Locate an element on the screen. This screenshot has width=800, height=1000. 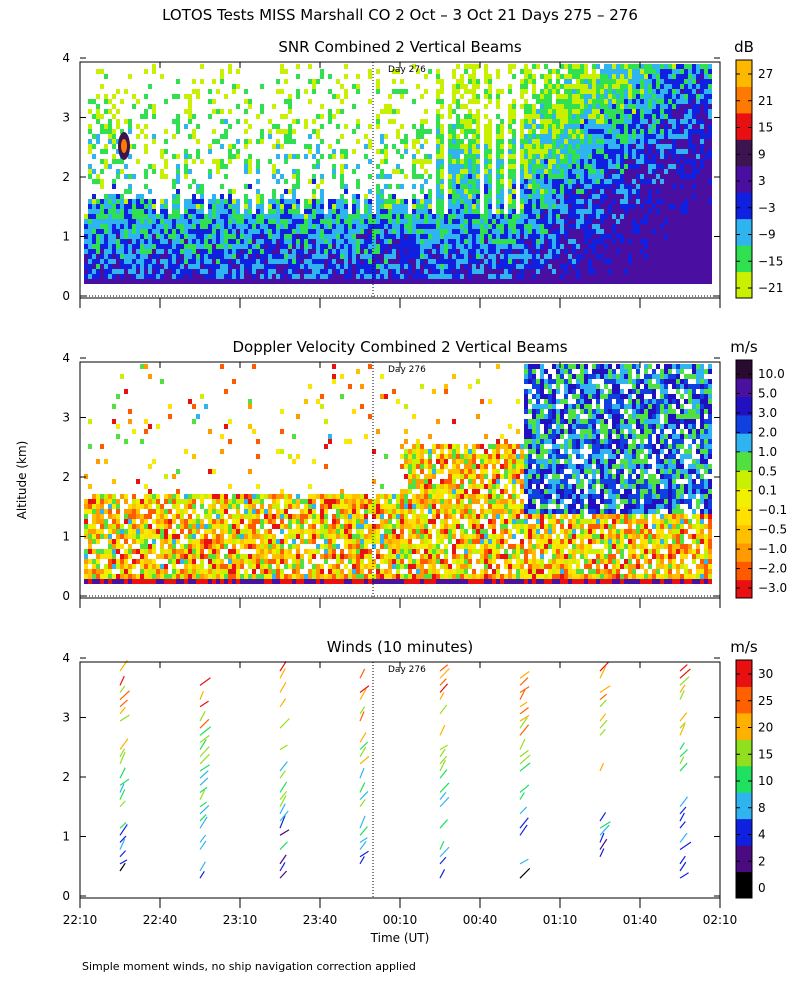
day-annotation: Day 276 is located at coordinates (407, 70).